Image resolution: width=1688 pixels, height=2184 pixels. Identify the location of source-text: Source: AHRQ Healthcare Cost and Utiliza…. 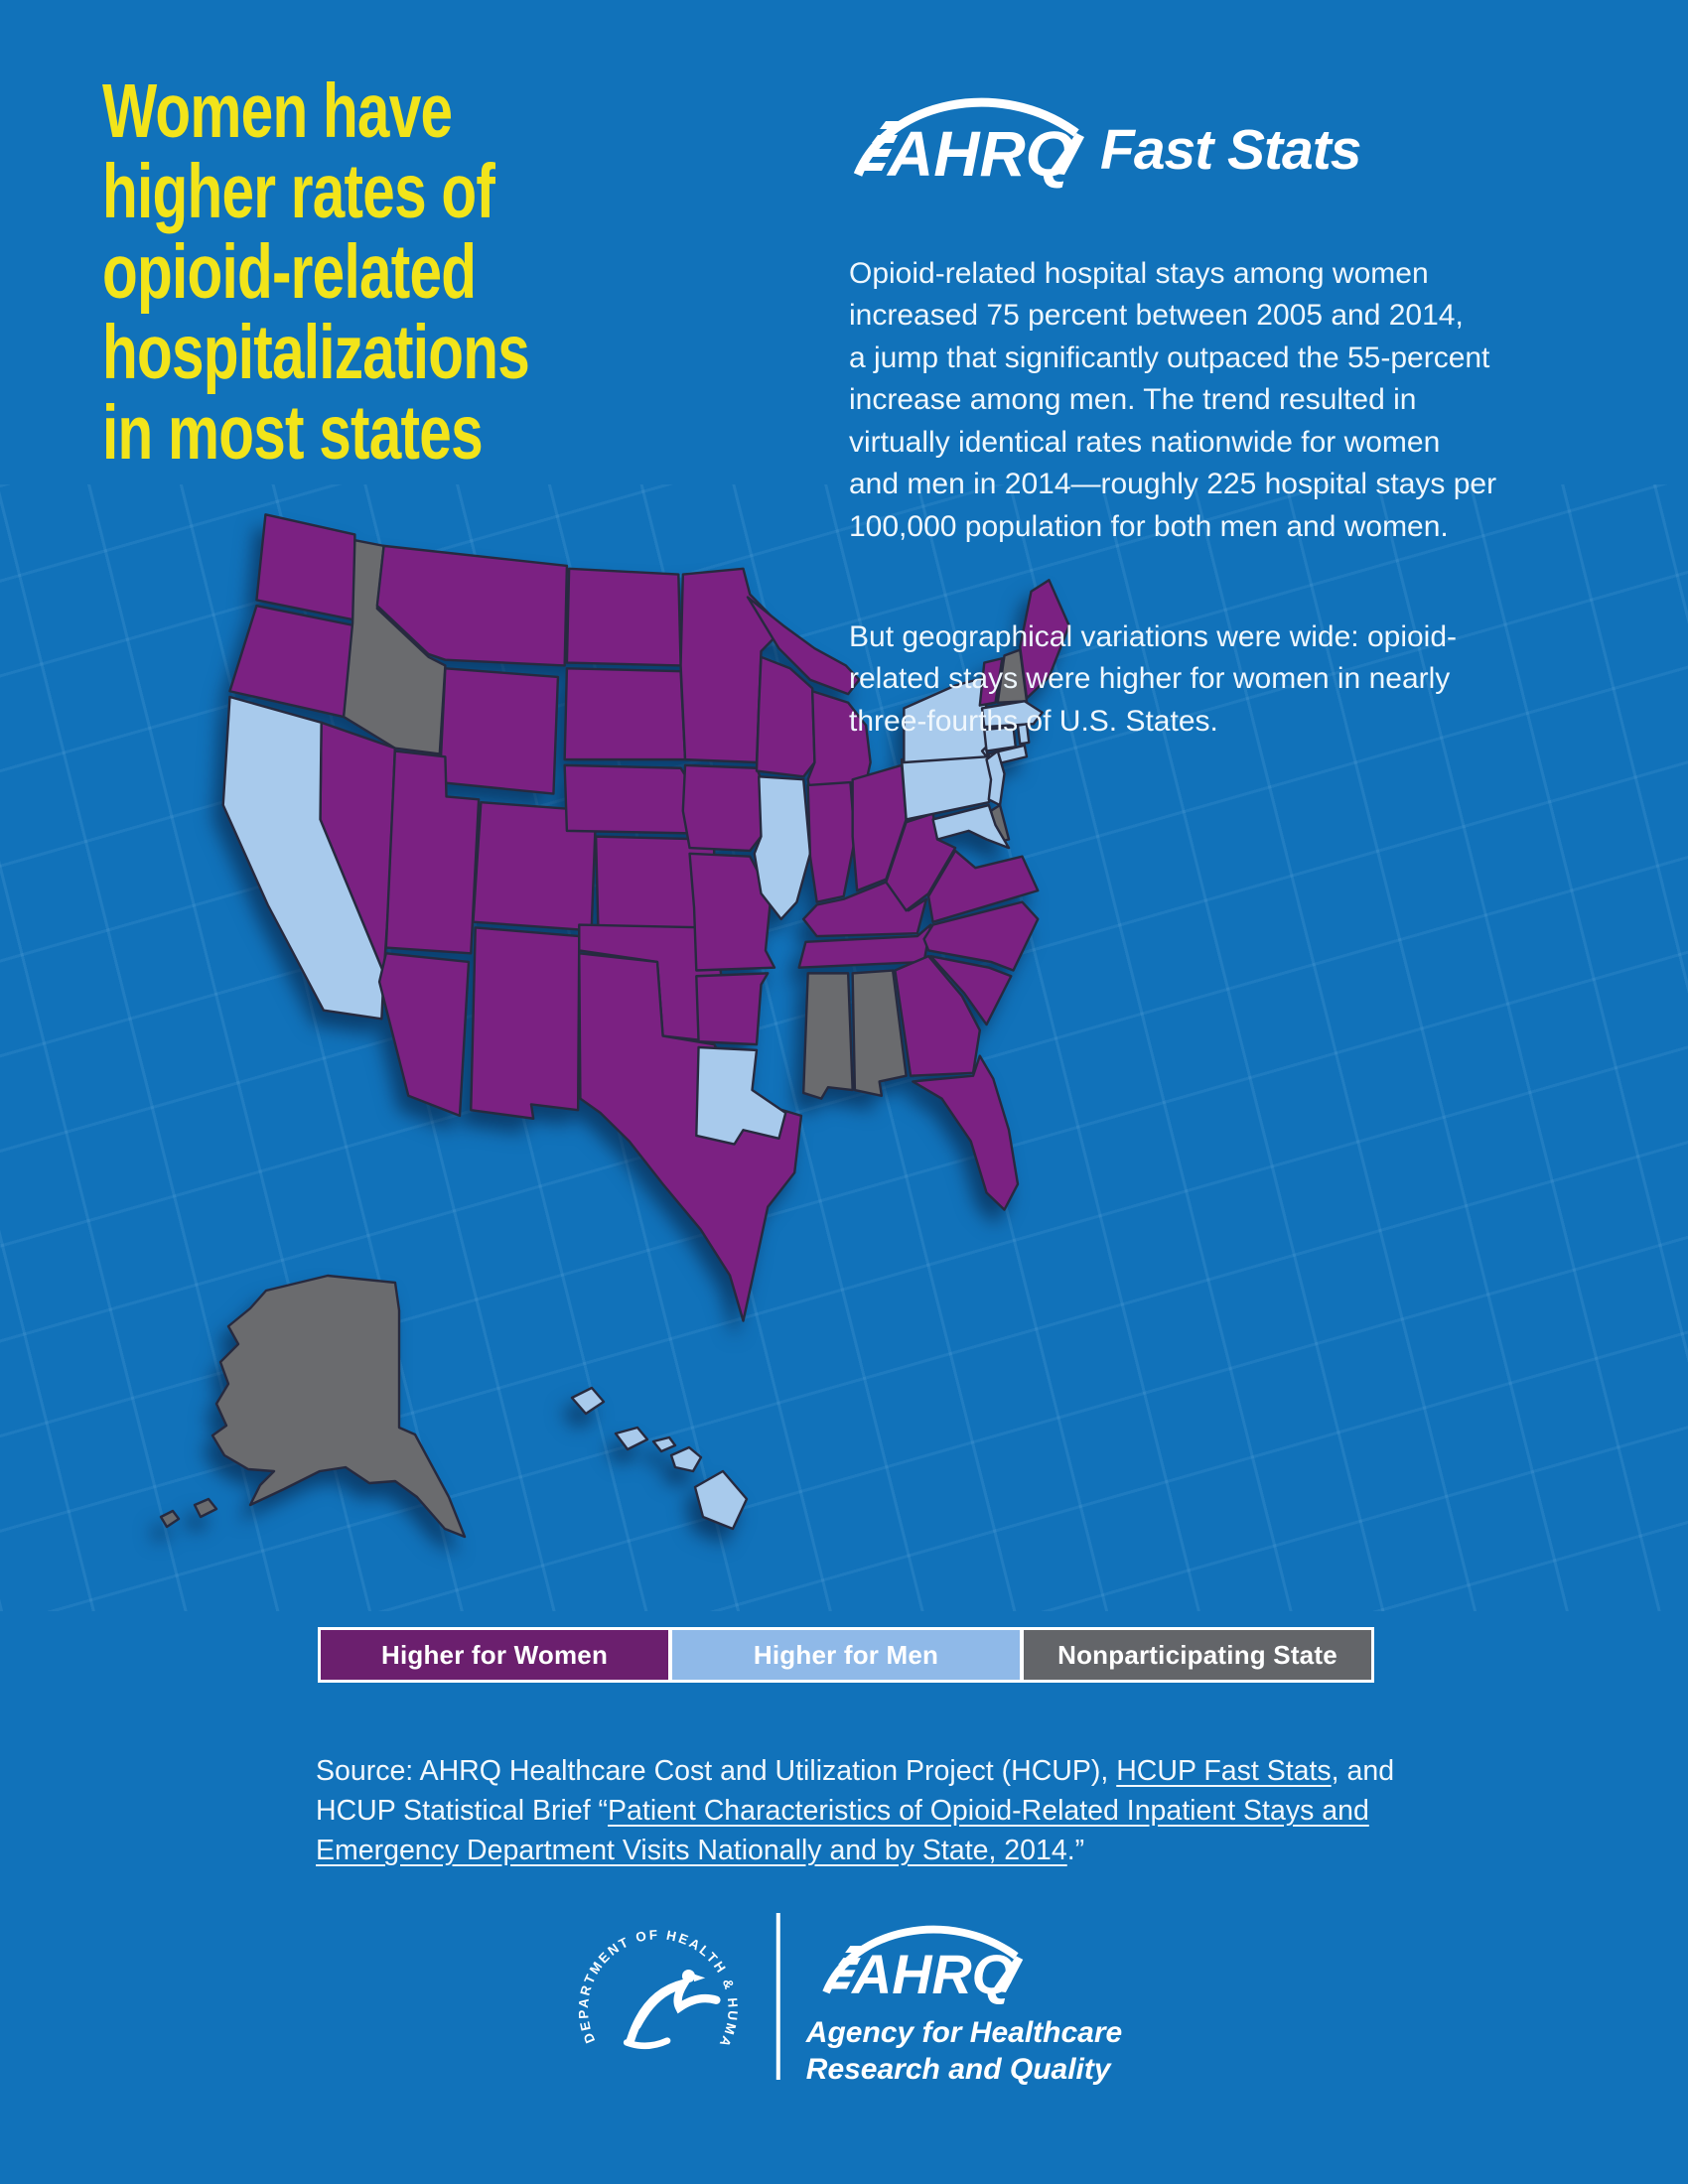
(716, 1771).